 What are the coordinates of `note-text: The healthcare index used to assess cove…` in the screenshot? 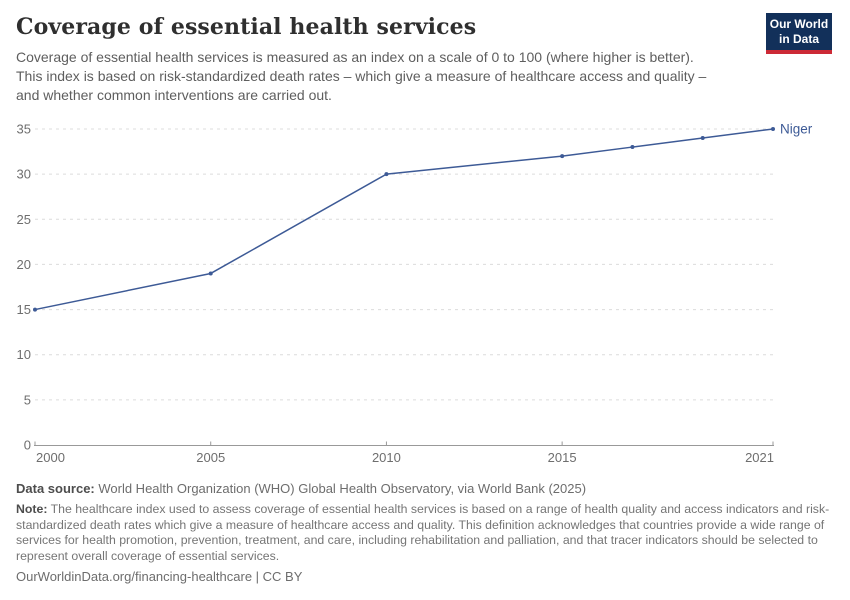 It's located at (423, 532).